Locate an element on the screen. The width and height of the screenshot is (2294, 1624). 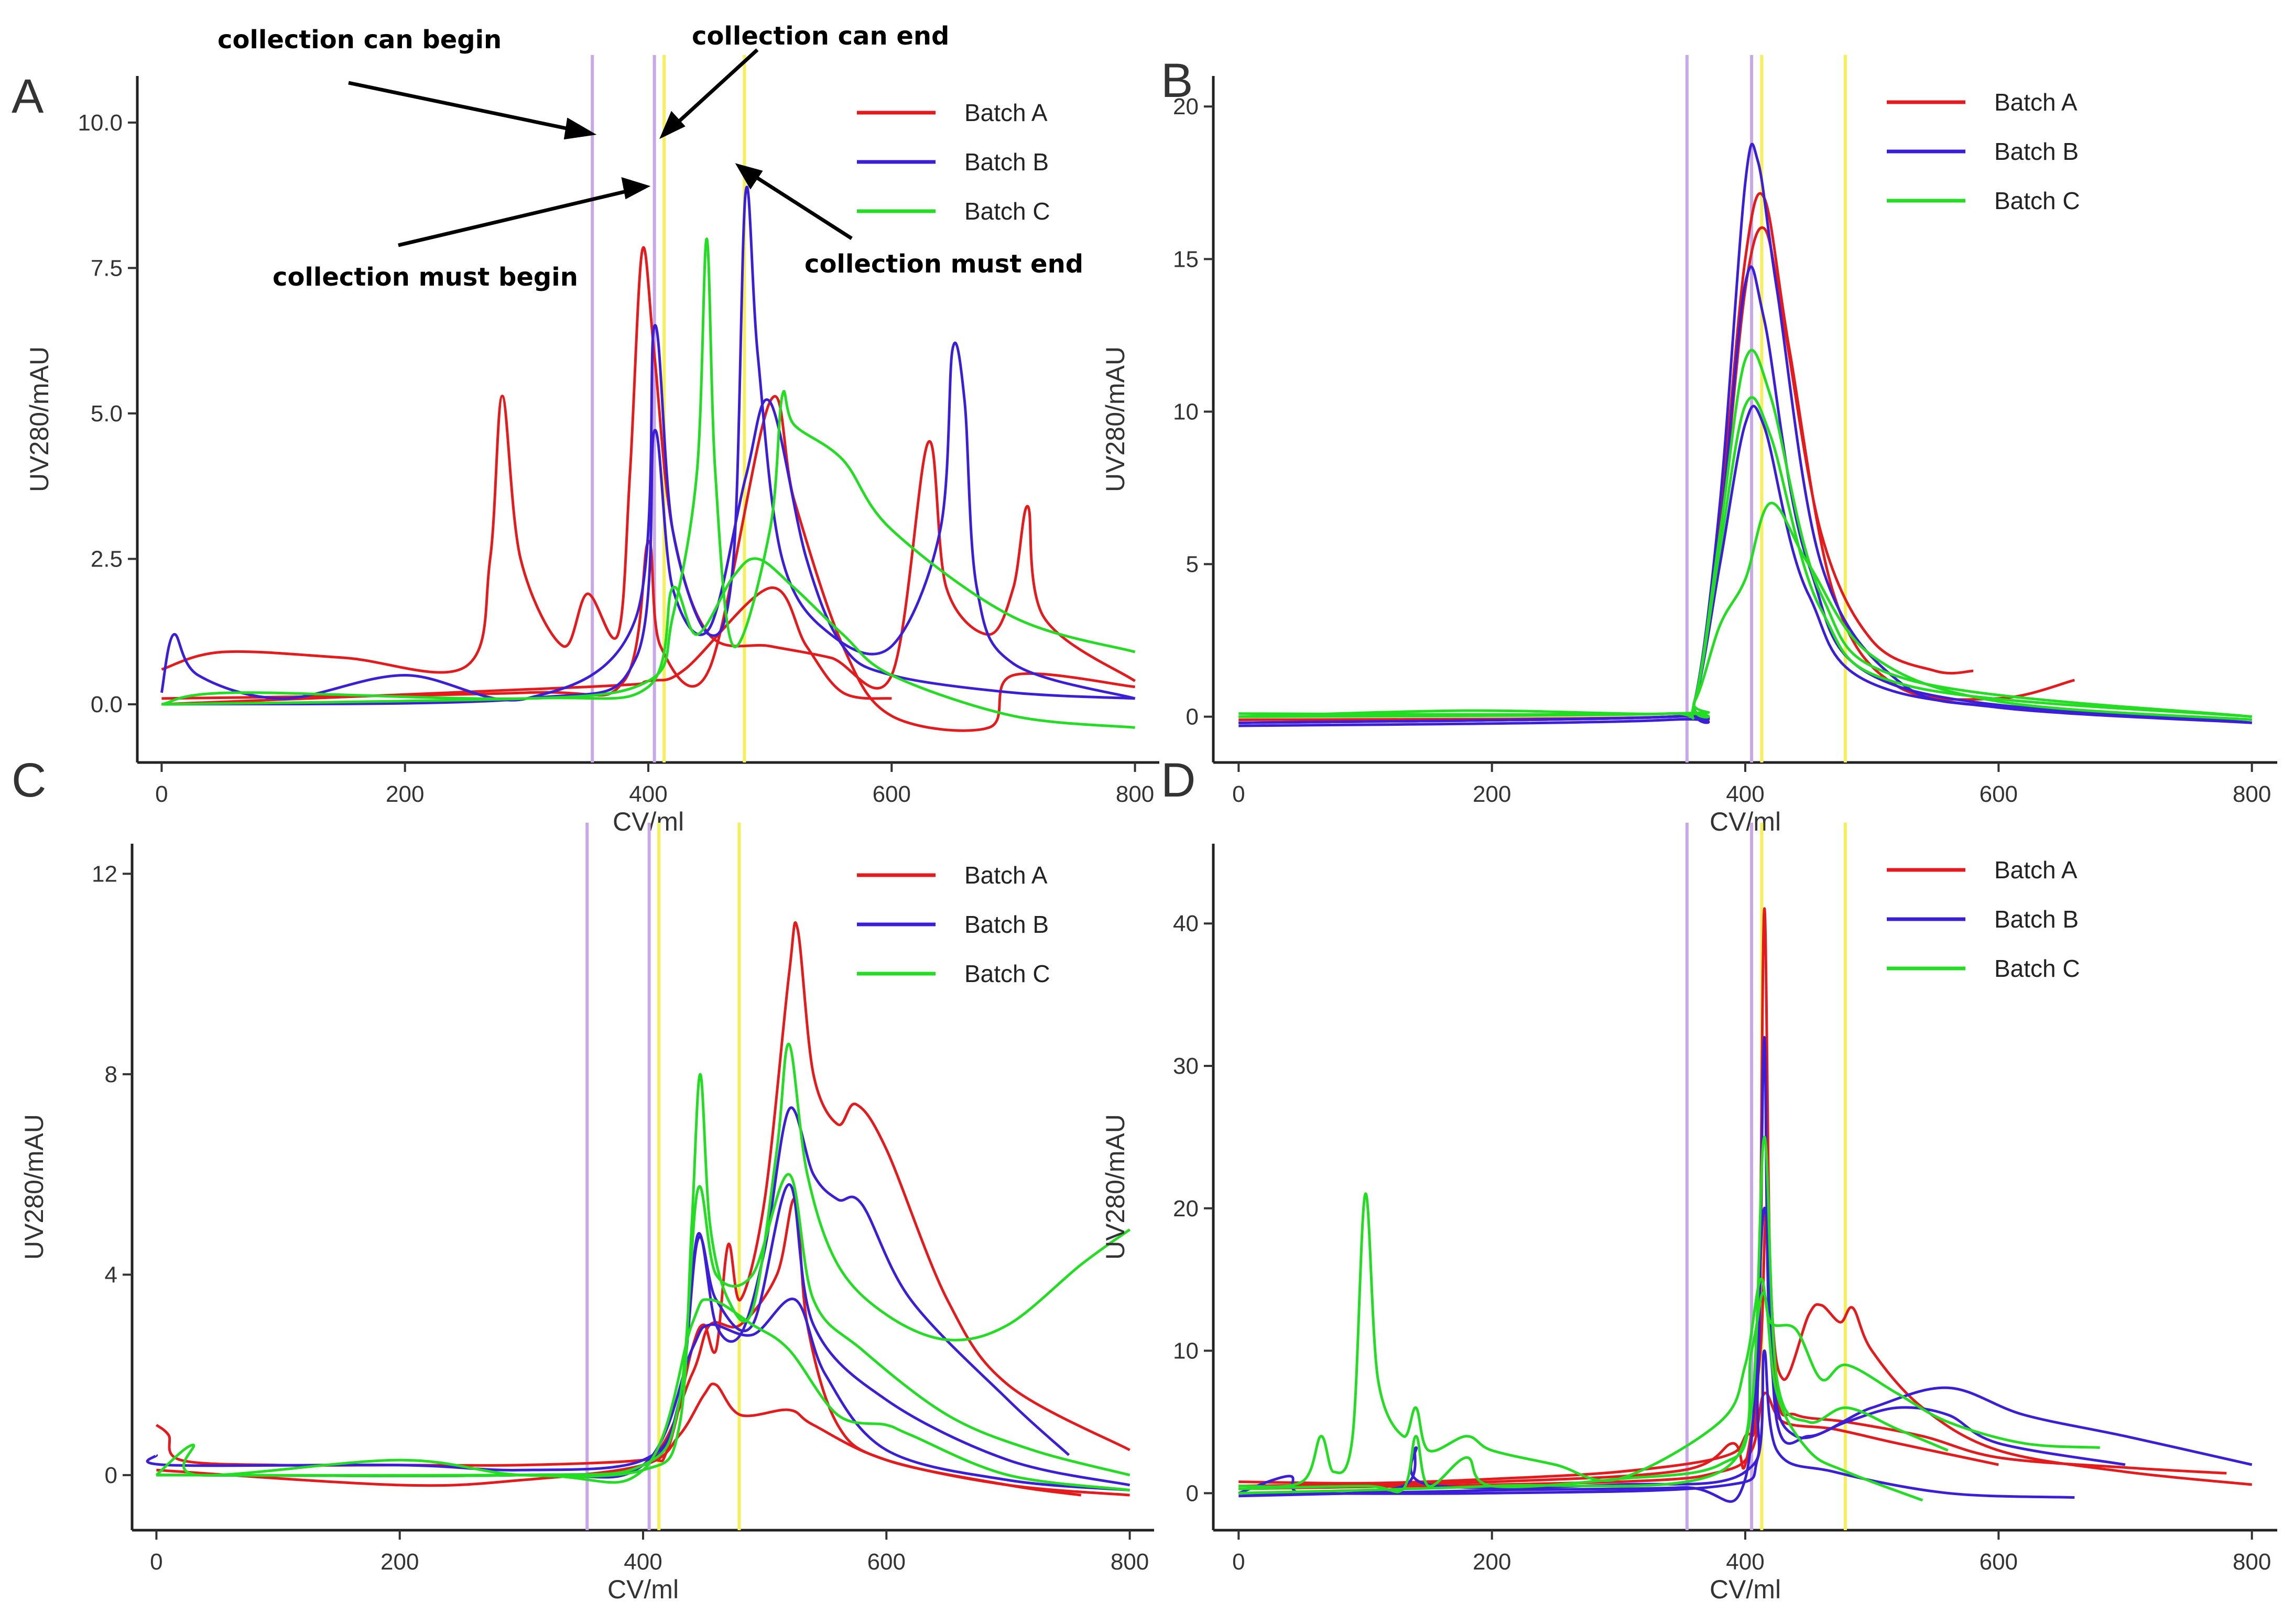
annotation-must-end: collection must end is located at coordinates (943, 264).